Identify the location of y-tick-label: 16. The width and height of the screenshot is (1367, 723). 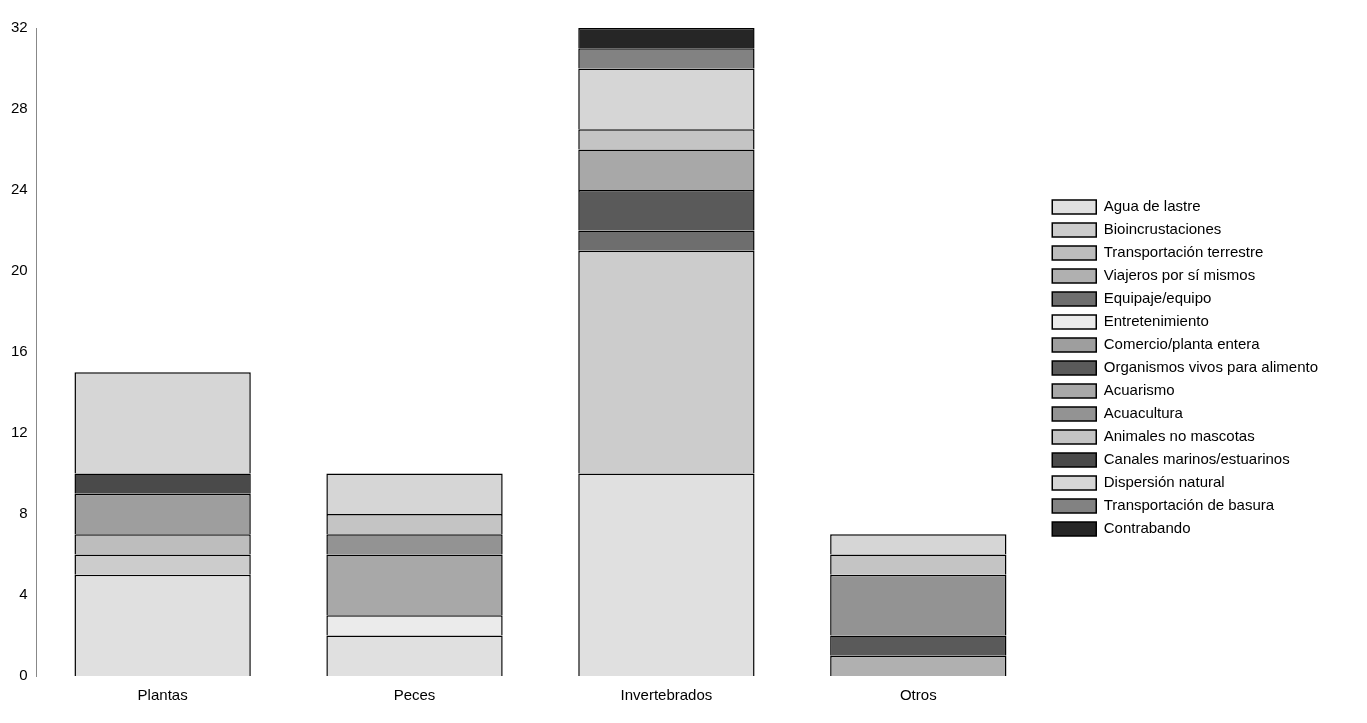
(19, 351).